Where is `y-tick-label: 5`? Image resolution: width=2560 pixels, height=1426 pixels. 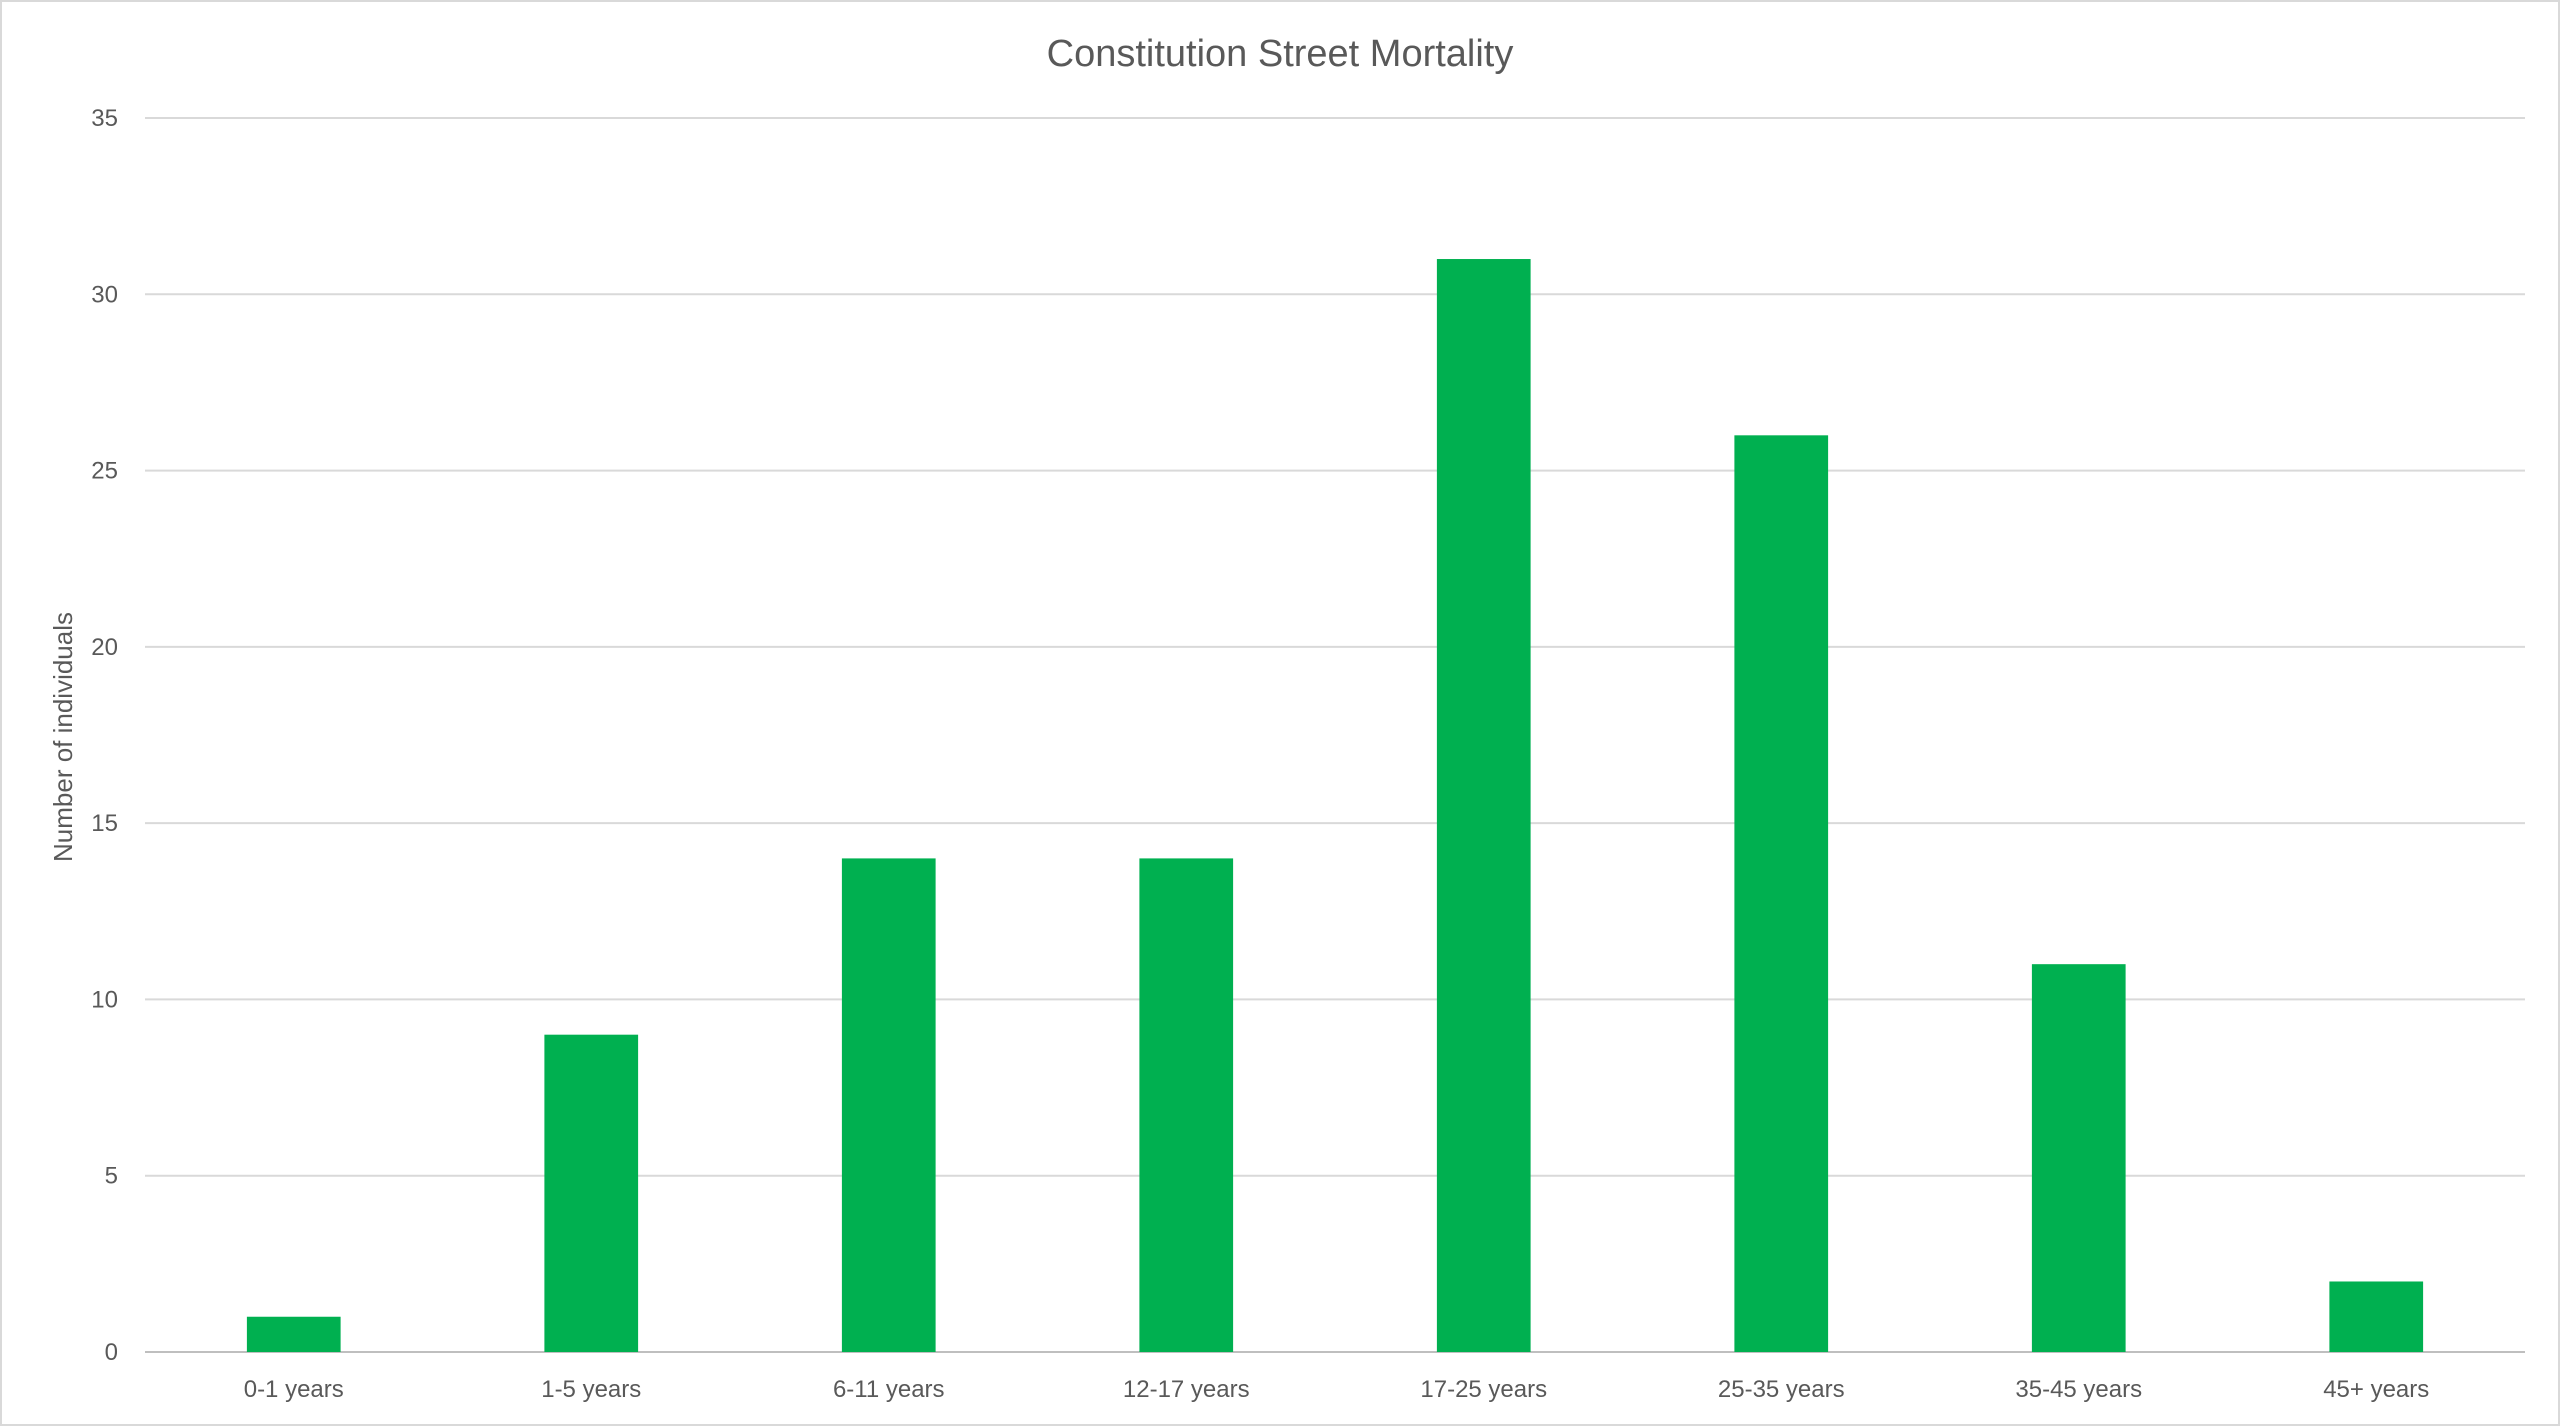 y-tick-label: 5 is located at coordinates (111, 1176).